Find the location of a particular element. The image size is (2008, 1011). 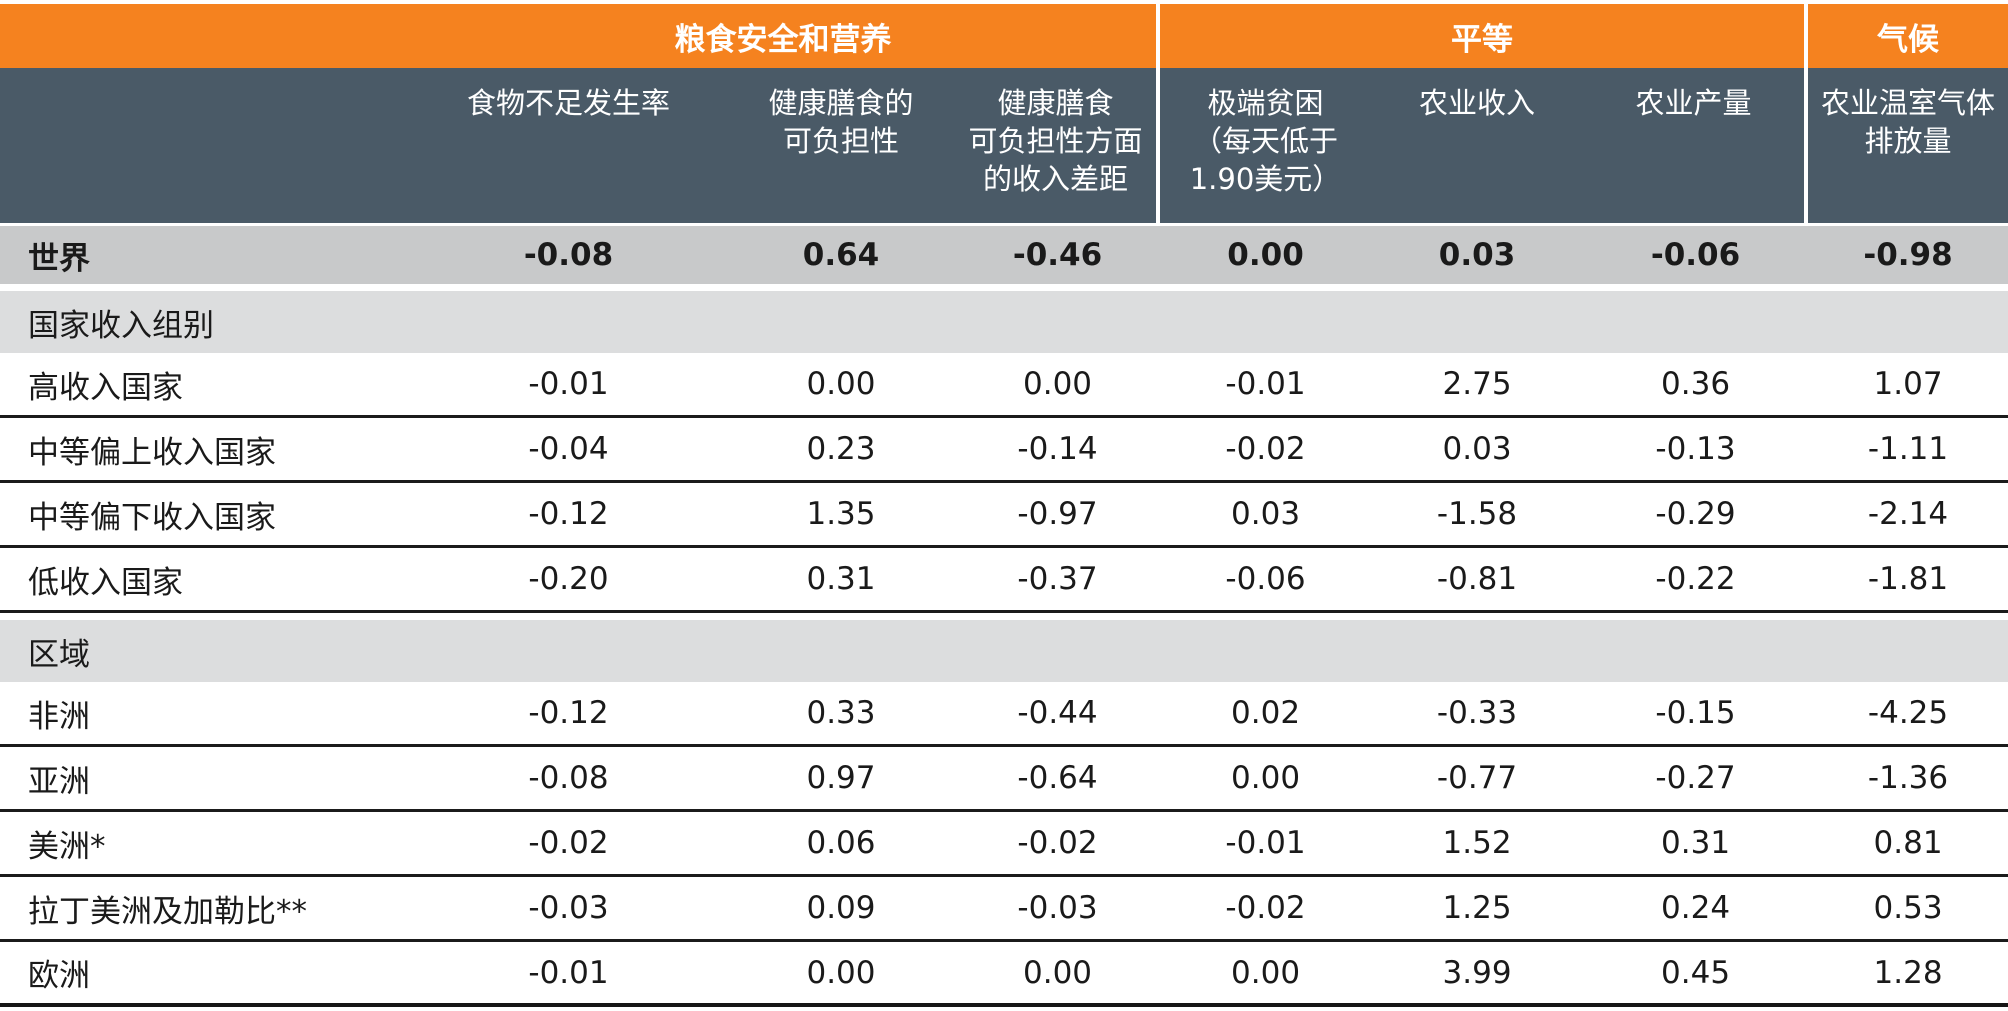

section-label: 国家收入组别 is located at coordinates (1004, 318).